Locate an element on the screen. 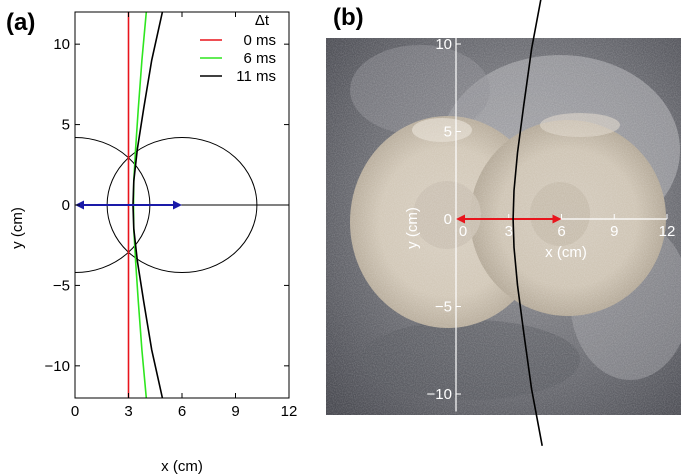 The height and width of the screenshot is (476, 685). panel-b-x-axis-label: x (cm) is located at coordinates (566, 252).